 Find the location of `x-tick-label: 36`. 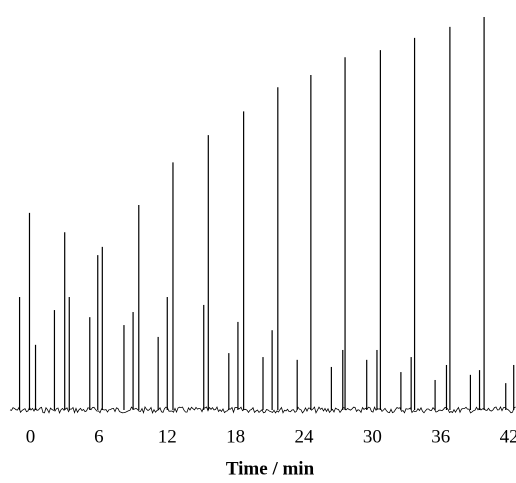

x-tick-label: 36 is located at coordinates (440, 436).